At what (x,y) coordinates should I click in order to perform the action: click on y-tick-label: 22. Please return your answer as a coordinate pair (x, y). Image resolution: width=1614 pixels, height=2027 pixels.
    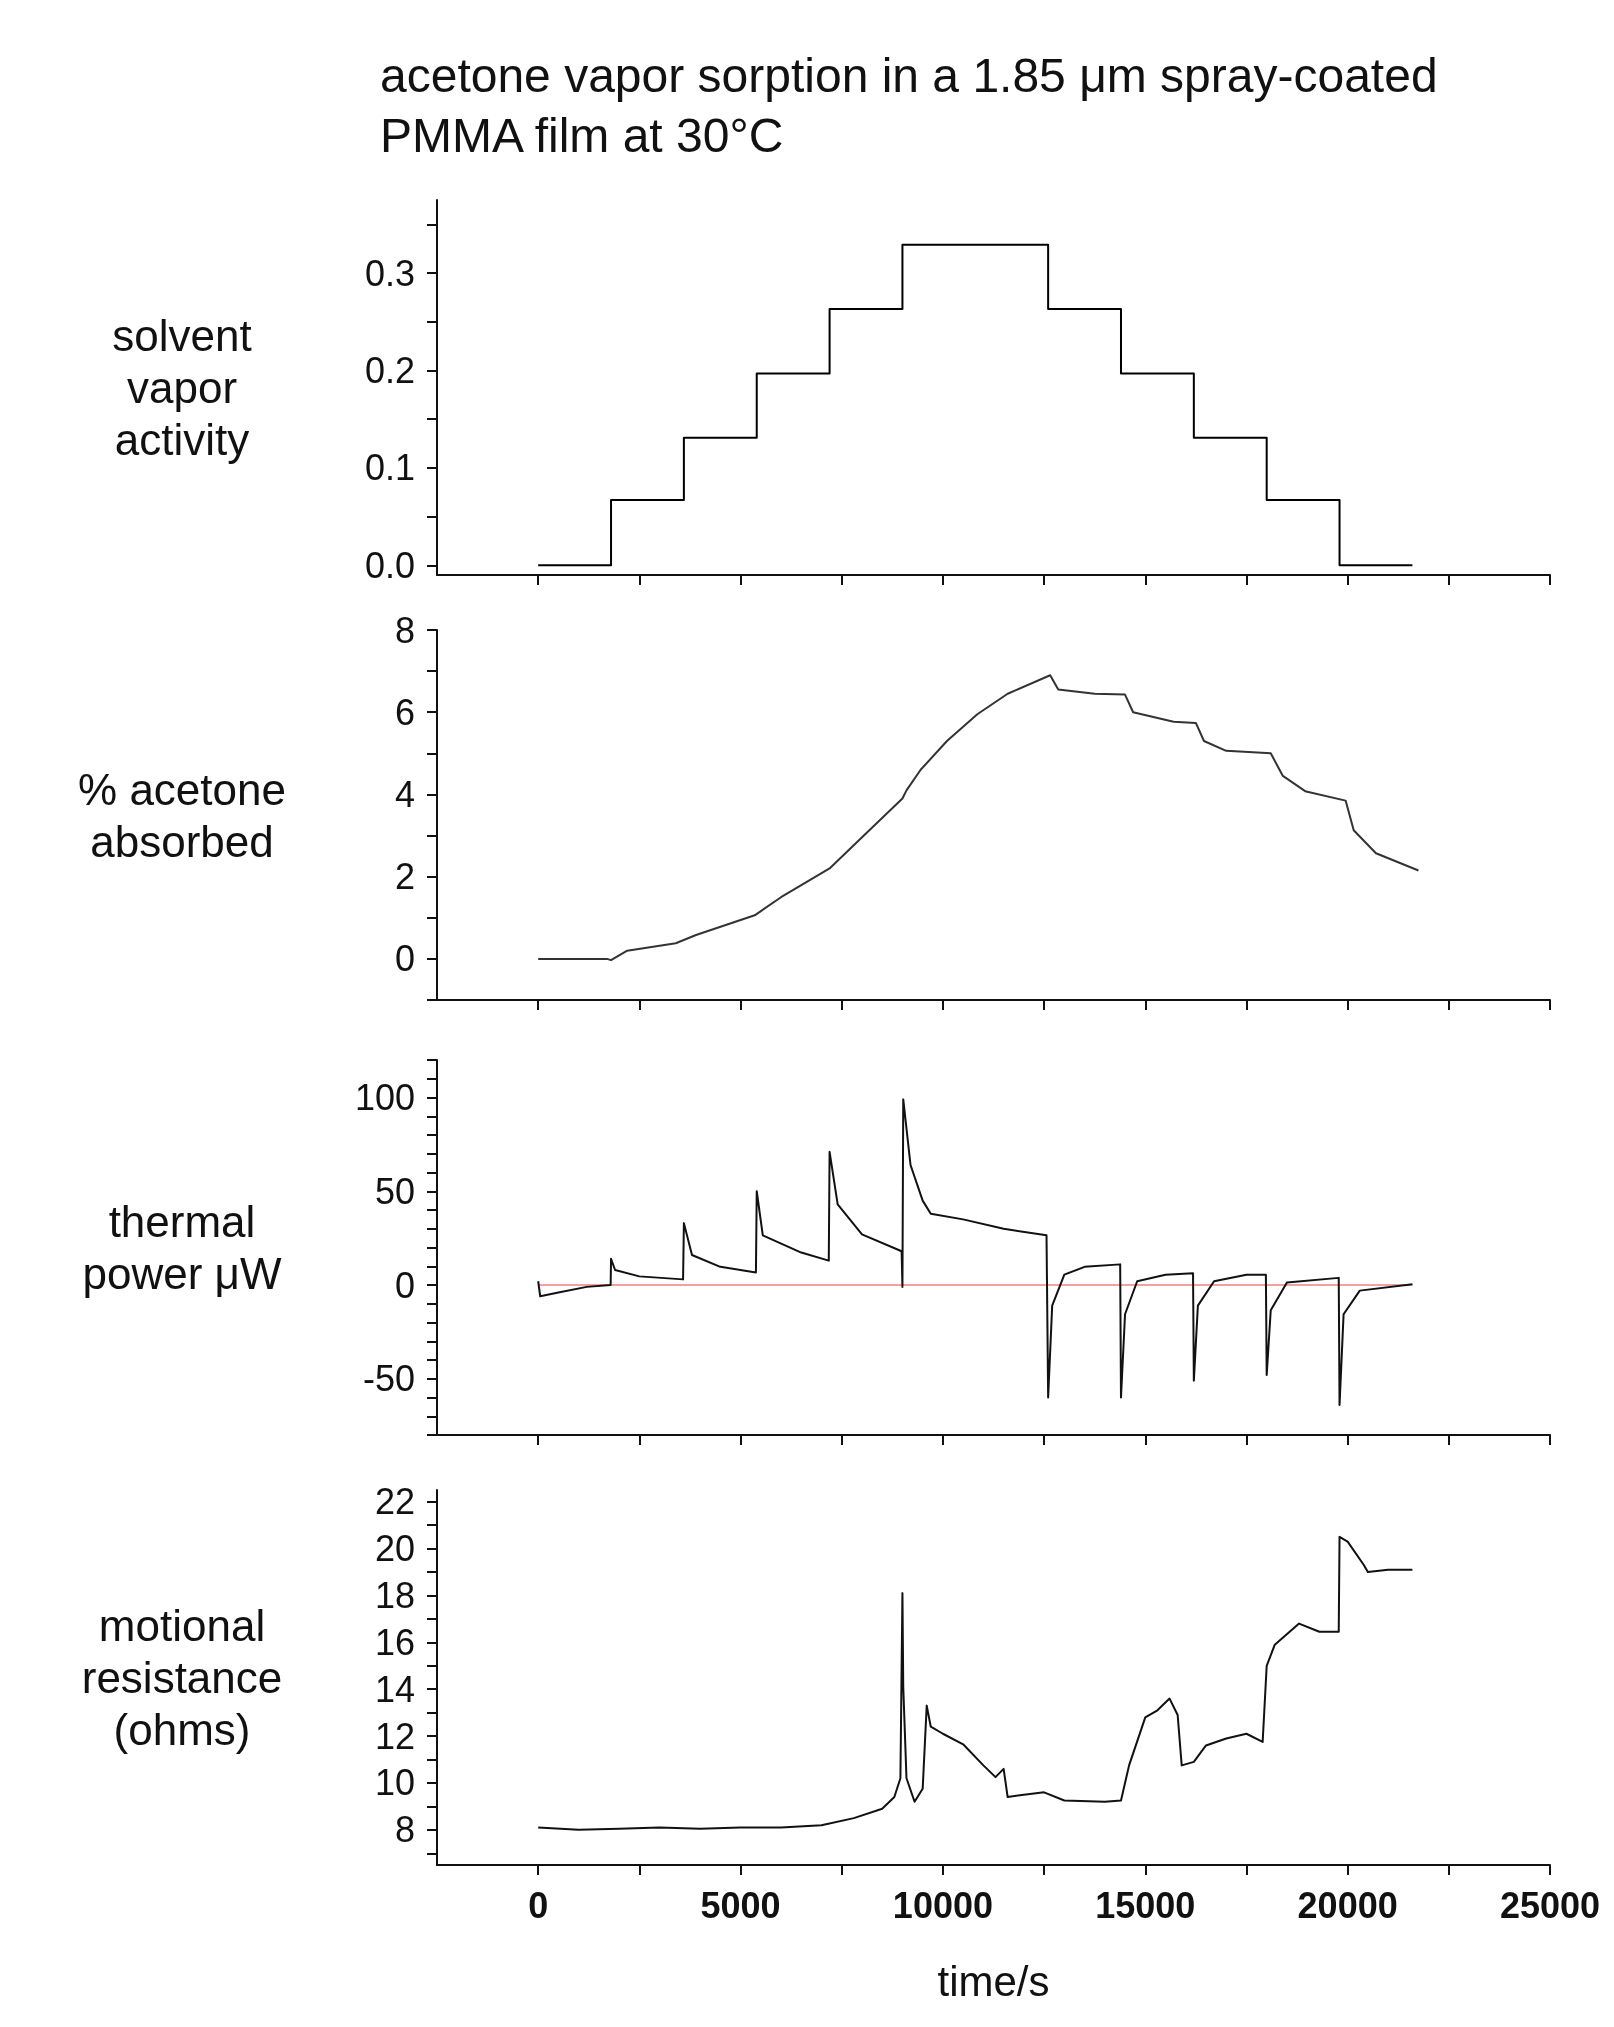
    Looking at the image, I should click on (394, 1502).